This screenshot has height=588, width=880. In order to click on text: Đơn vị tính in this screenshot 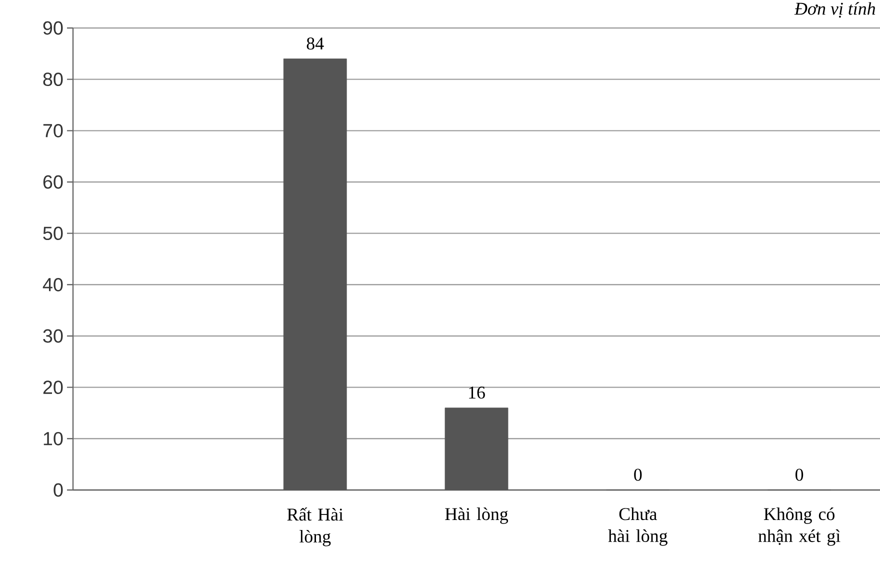, I will do `click(835, 10)`.